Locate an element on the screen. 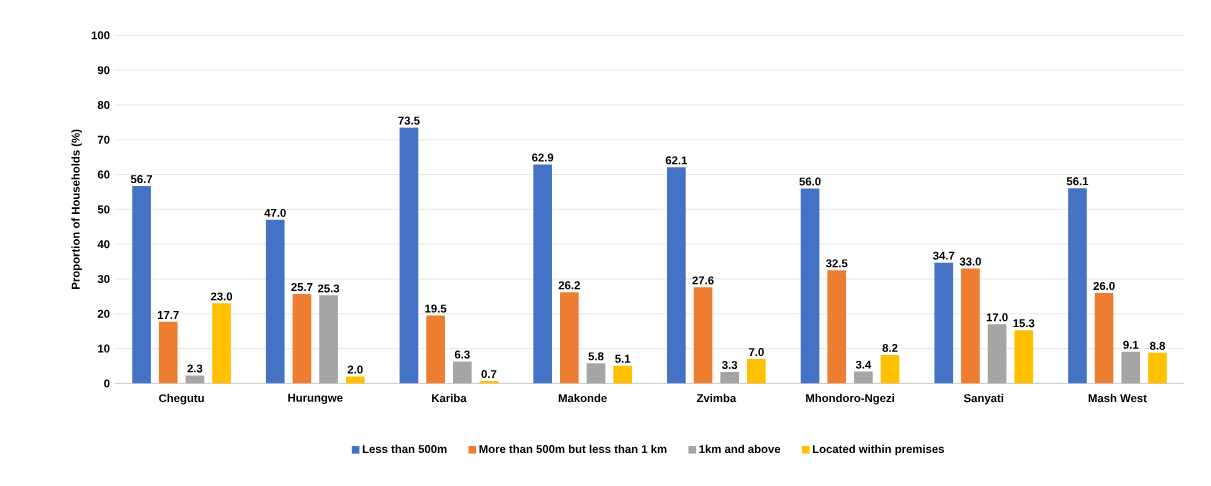 This screenshot has width=1211, height=486. legend-label: Located within premises is located at coordinates (878, 450).